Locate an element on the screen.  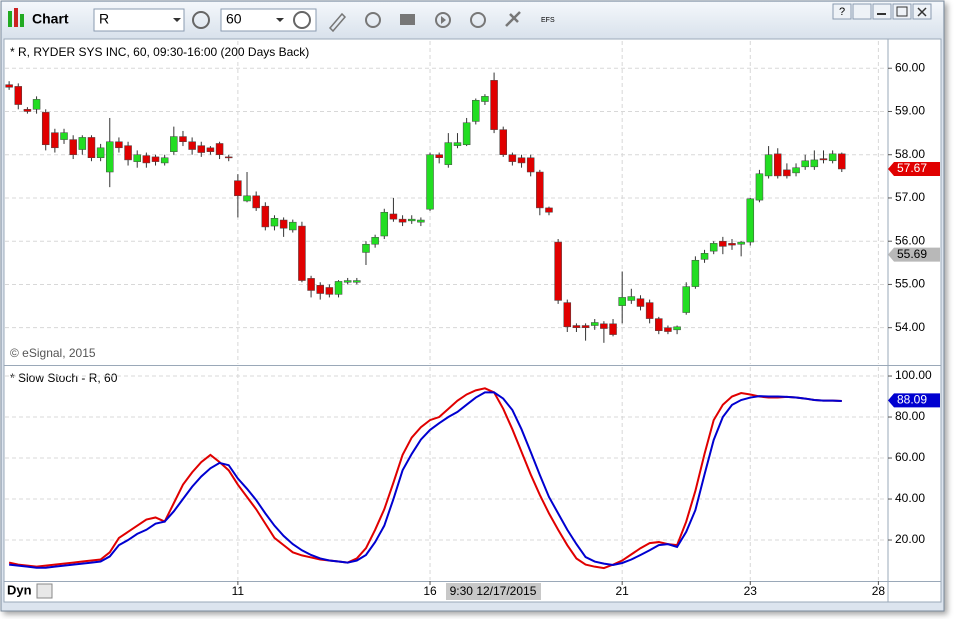
get-icon is located at coordinates (407, 19).